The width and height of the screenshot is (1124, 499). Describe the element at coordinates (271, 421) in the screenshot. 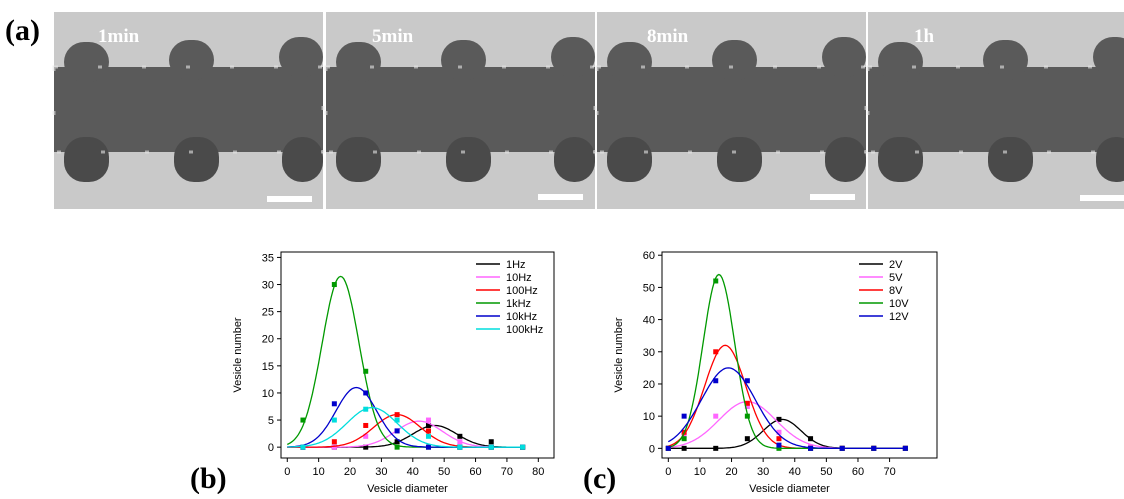

I see `y-tick-label: 5` at that location.